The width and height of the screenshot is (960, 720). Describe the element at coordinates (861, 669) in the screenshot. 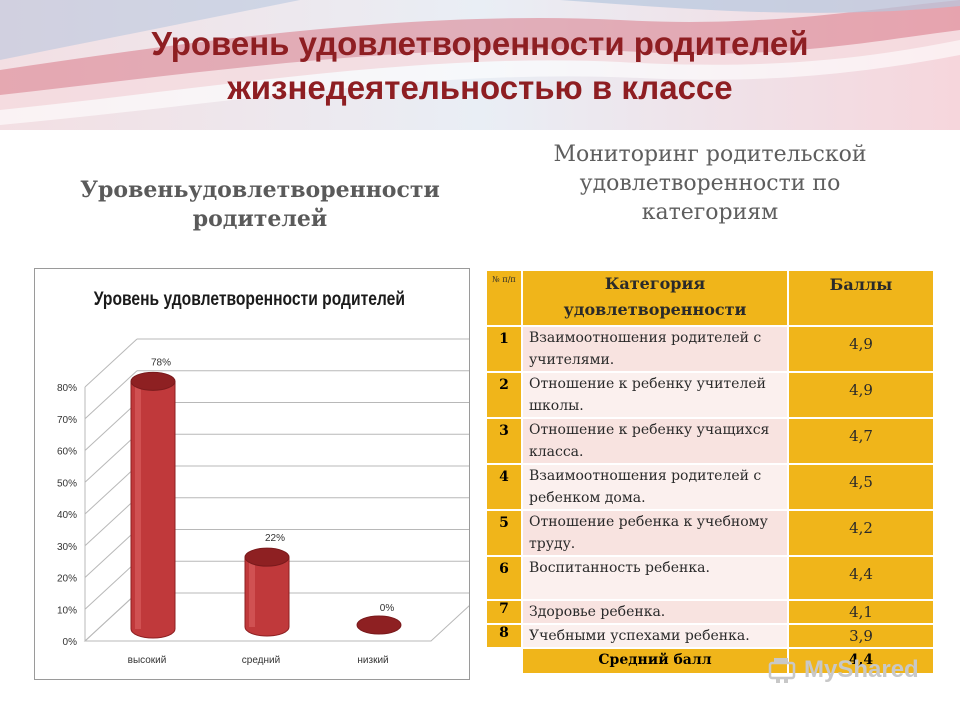

I see `watermark-text: MyShared` at that location.